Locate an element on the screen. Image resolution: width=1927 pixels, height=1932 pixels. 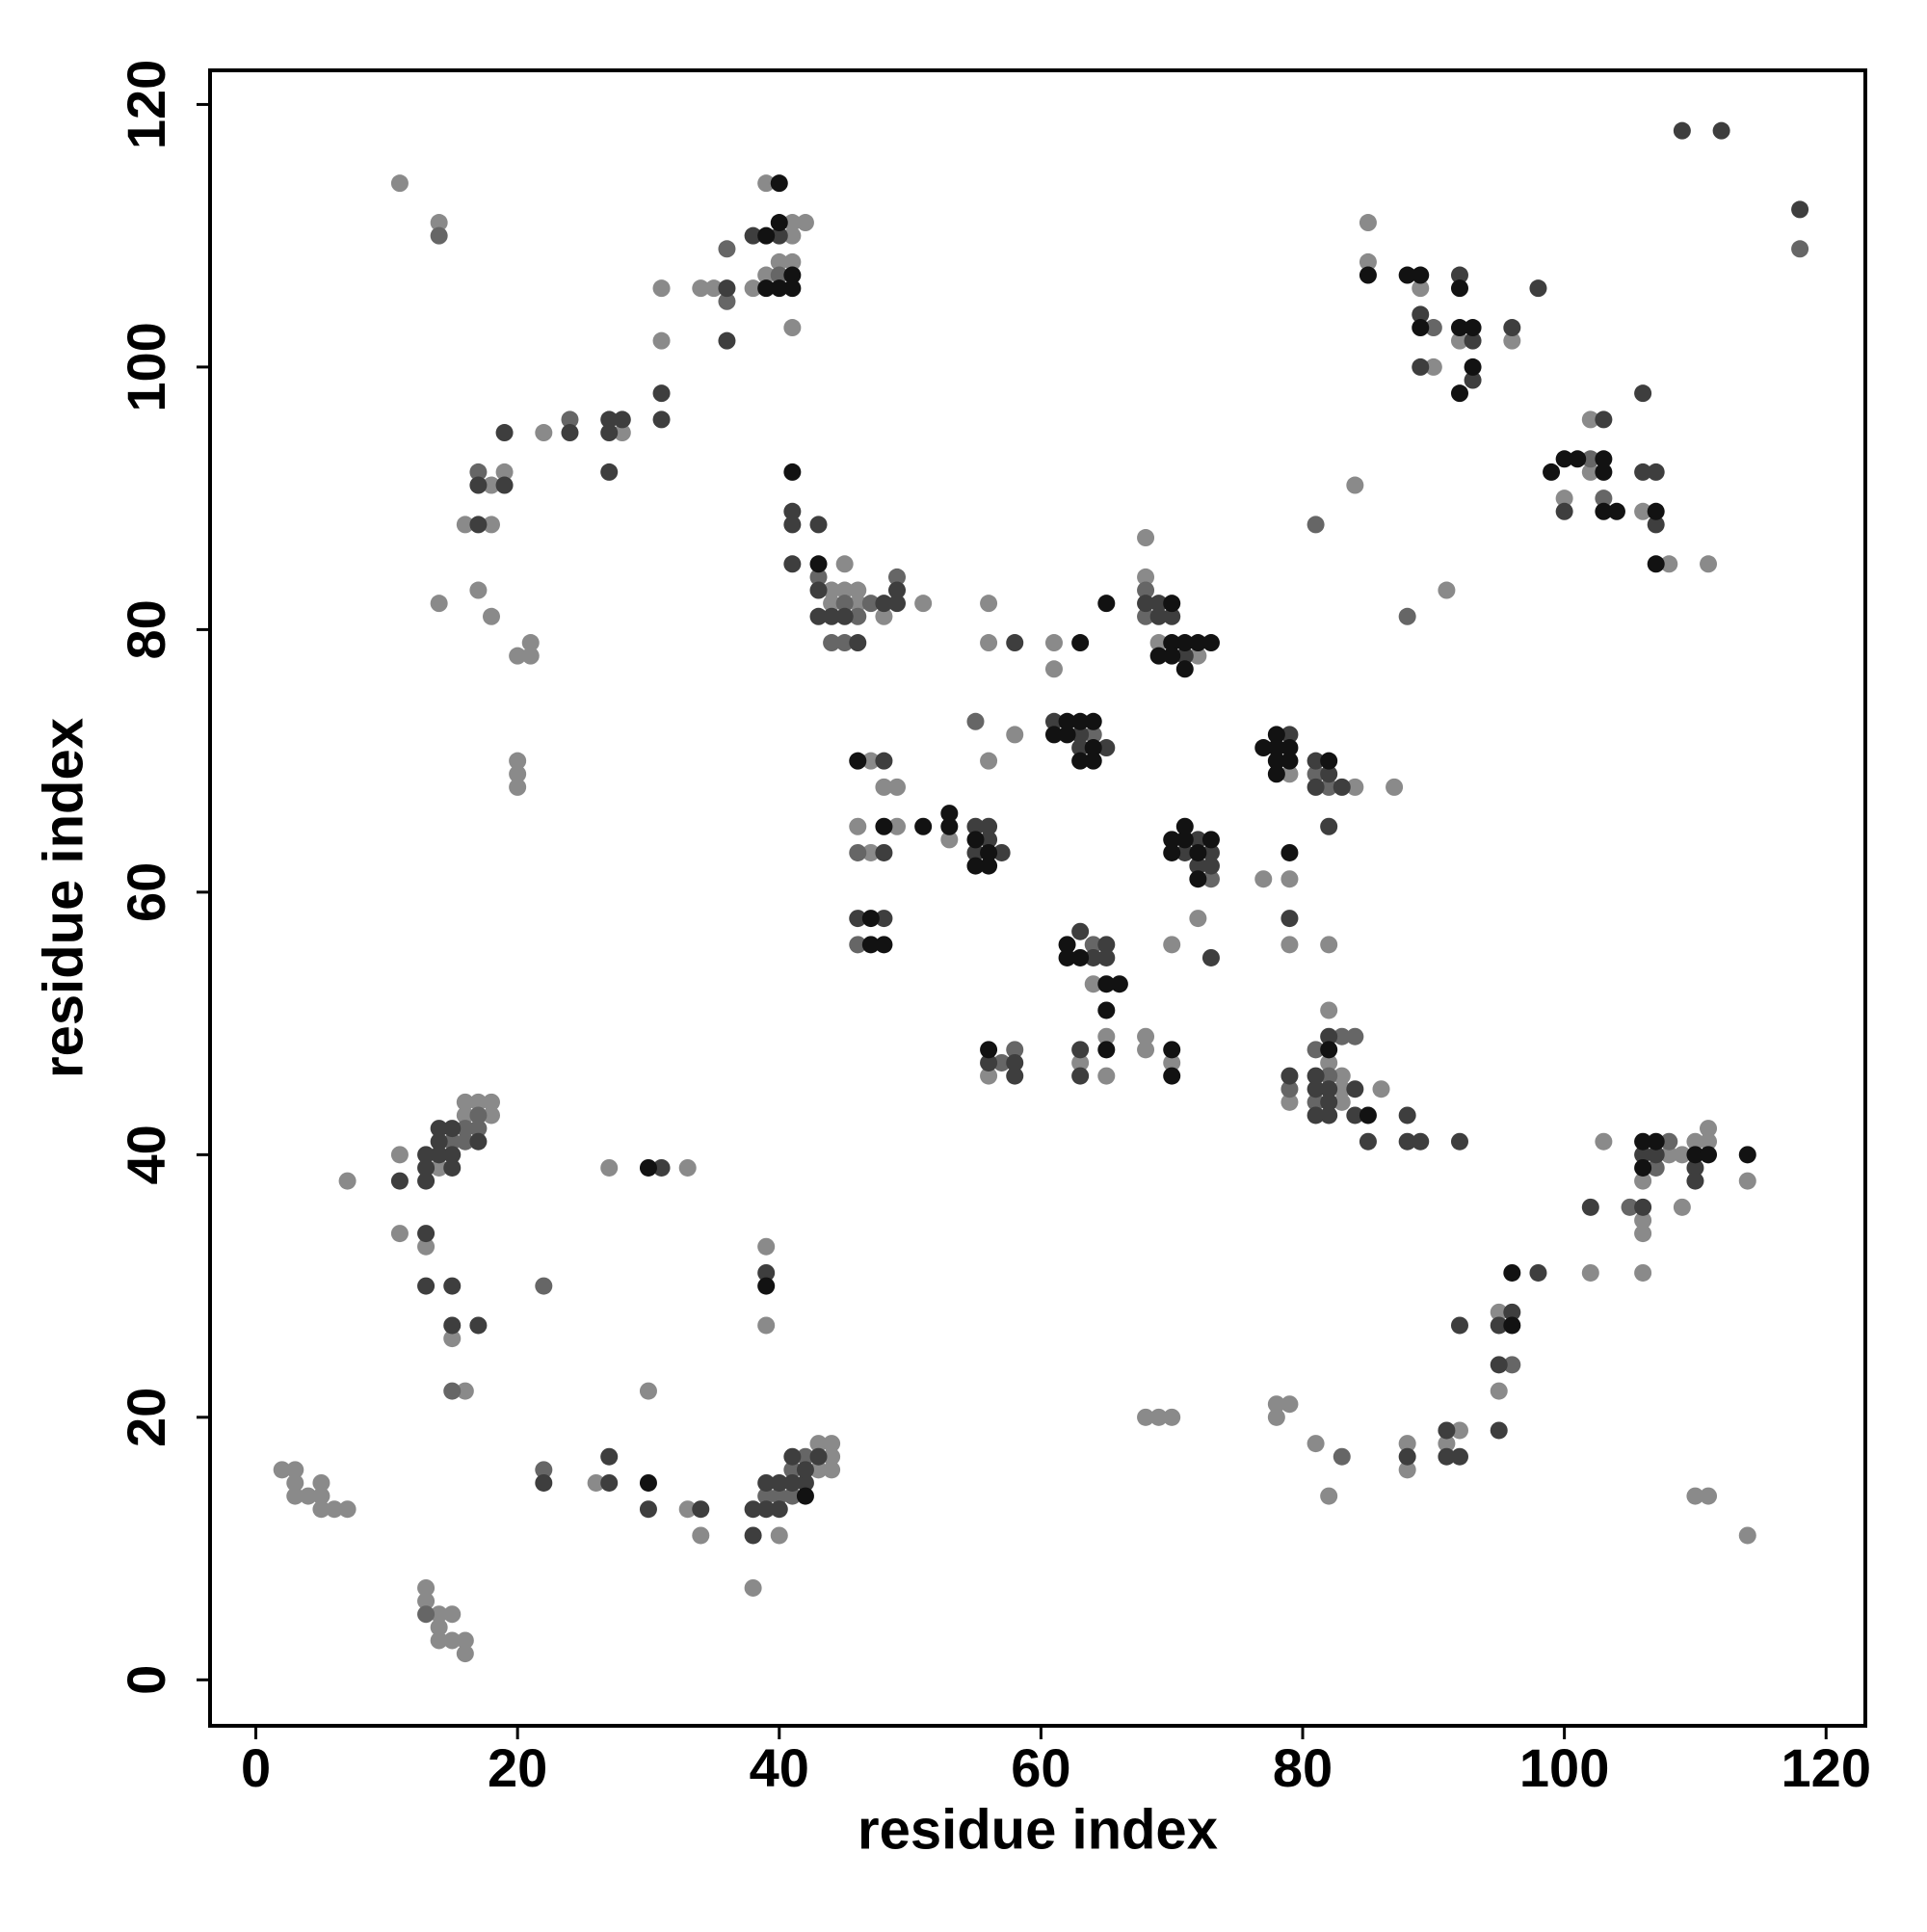
x-tick-label: 100 is located at coordinates (1564, 1767).